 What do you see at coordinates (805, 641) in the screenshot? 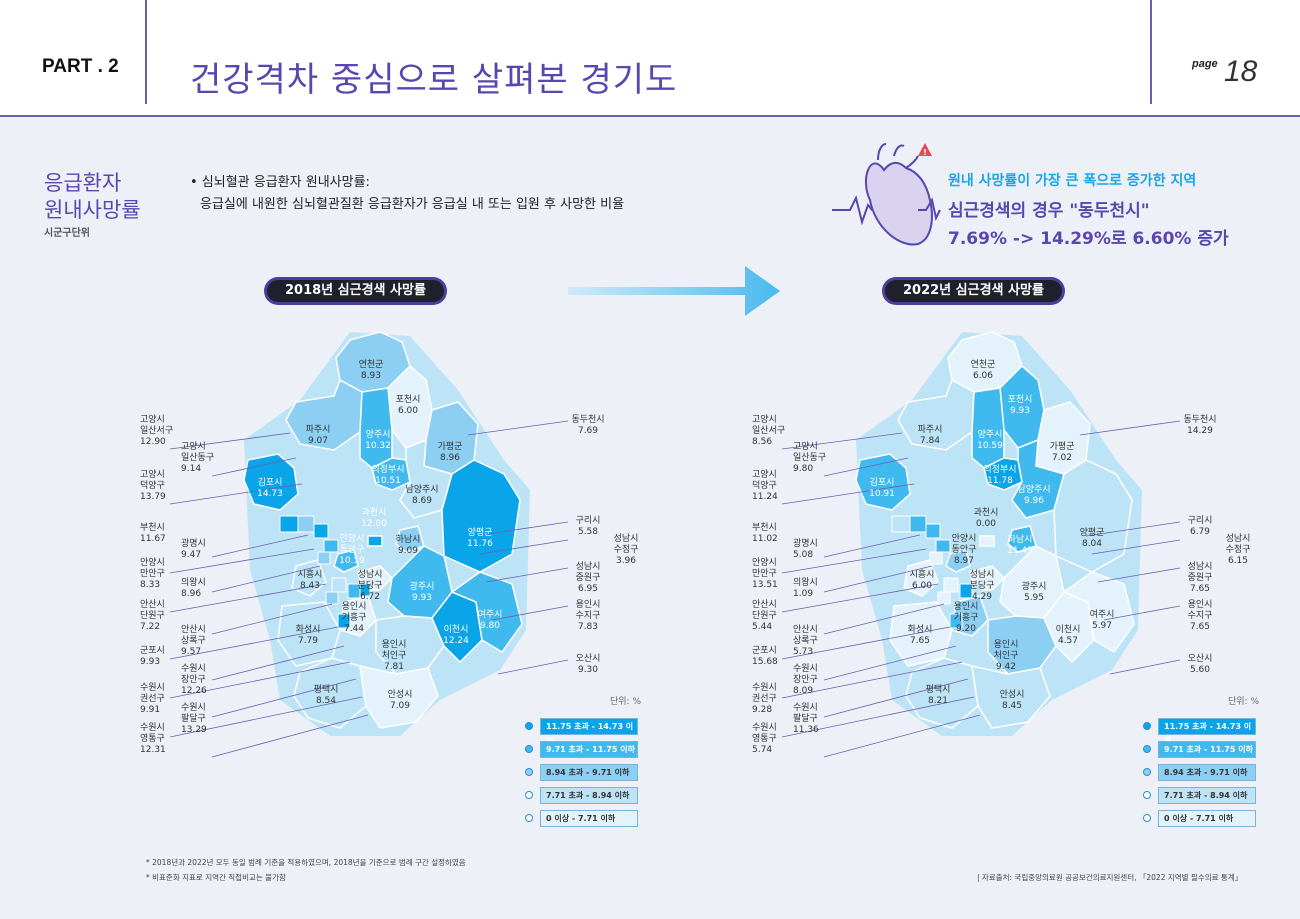
I see `side-label: 안산시 상록구 5.73` at bounding box center [805, 641].